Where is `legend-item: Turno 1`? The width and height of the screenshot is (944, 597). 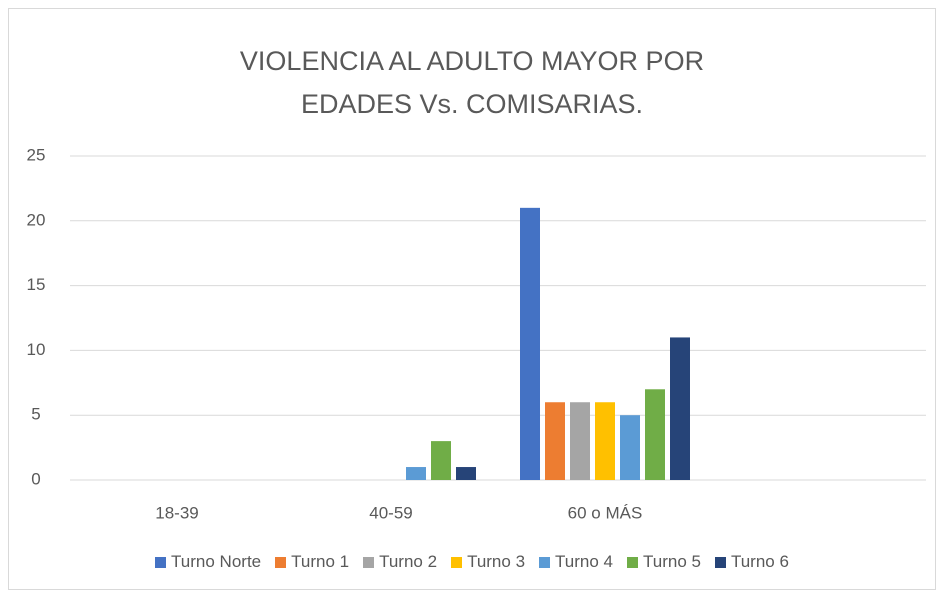
legend-item: Turno 1 is located at coordinates (312, 562).